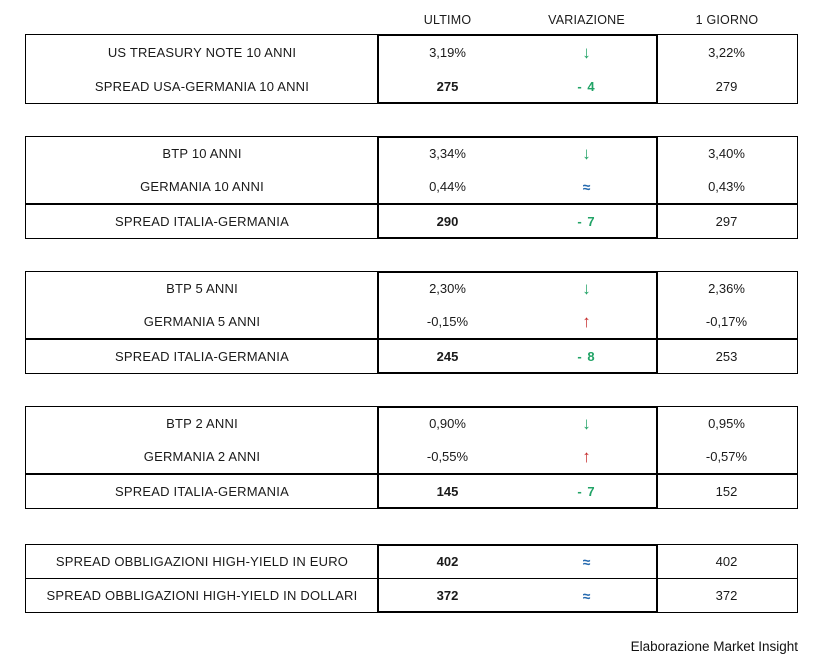  What do you see at coordinates (726, 595) in the screenshot?
I see `giorno-value: 372` at bounding box center [726, 595].